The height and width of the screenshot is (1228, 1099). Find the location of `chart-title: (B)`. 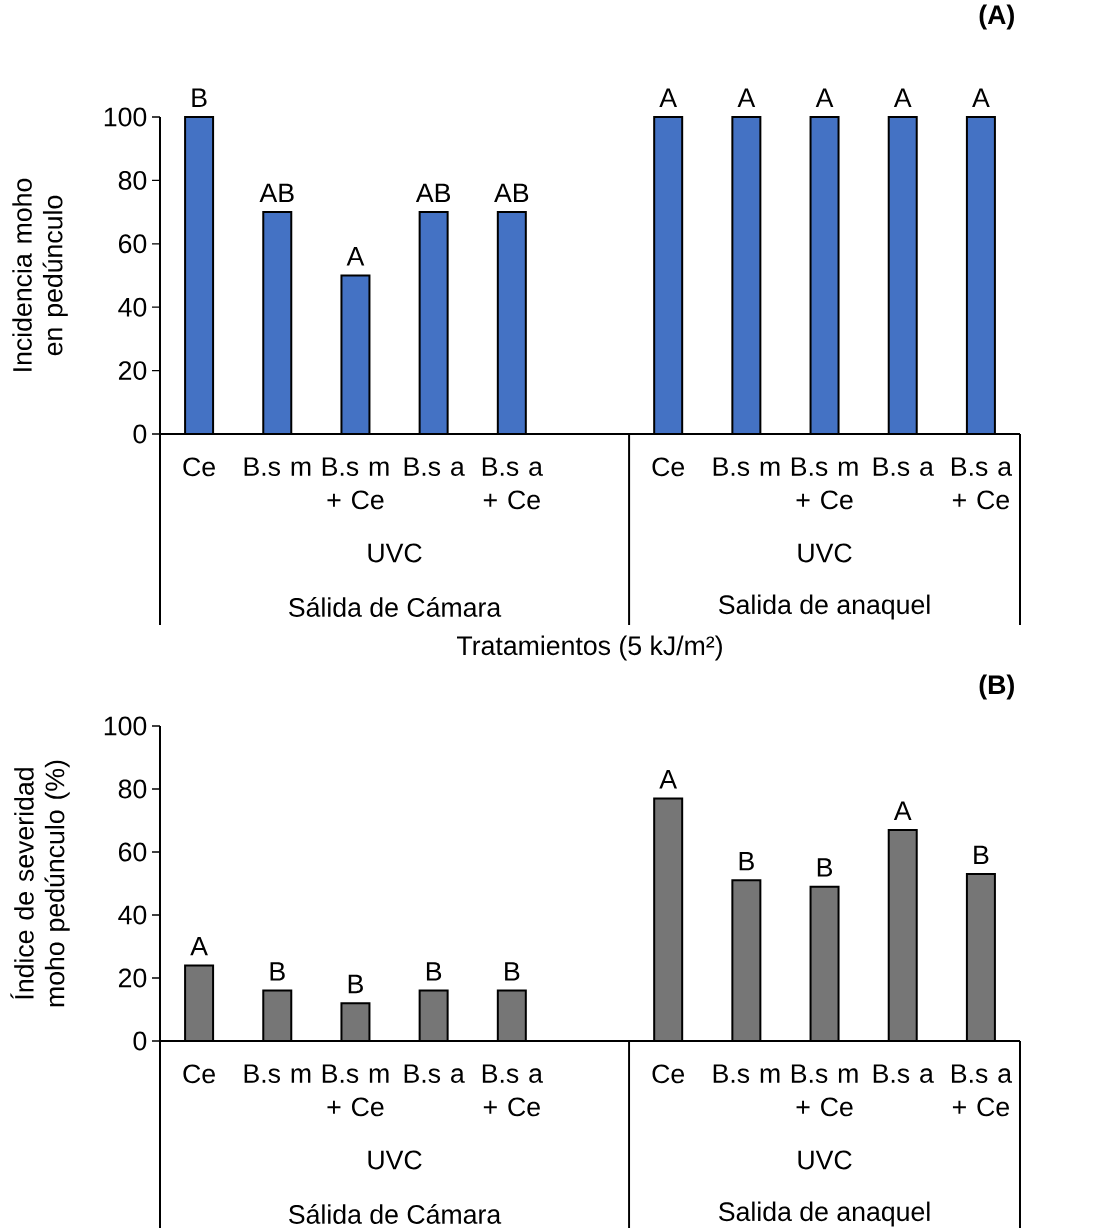

chart-title: (B) is located at coordinates (996, 687).